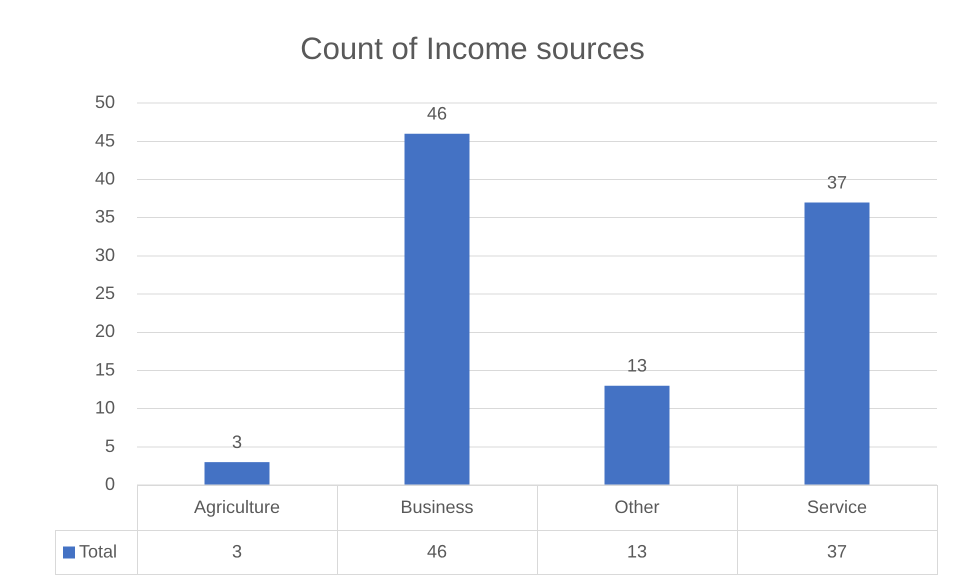 This screenshot has width=957, height=583. What do you see at coordinates (98, 551) in the screenshot?
I see `legend-label: Total` at bounding box center [98, 551].